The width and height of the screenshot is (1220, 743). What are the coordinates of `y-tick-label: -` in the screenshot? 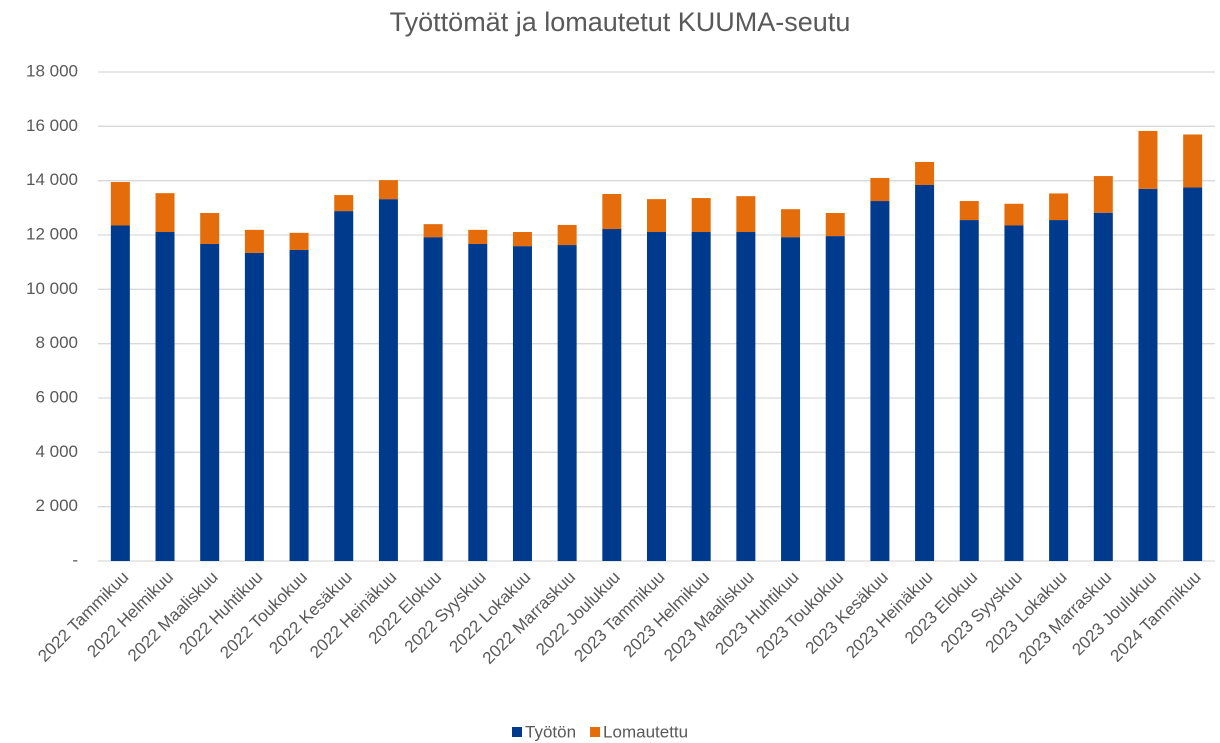 It's located at (75, 559).